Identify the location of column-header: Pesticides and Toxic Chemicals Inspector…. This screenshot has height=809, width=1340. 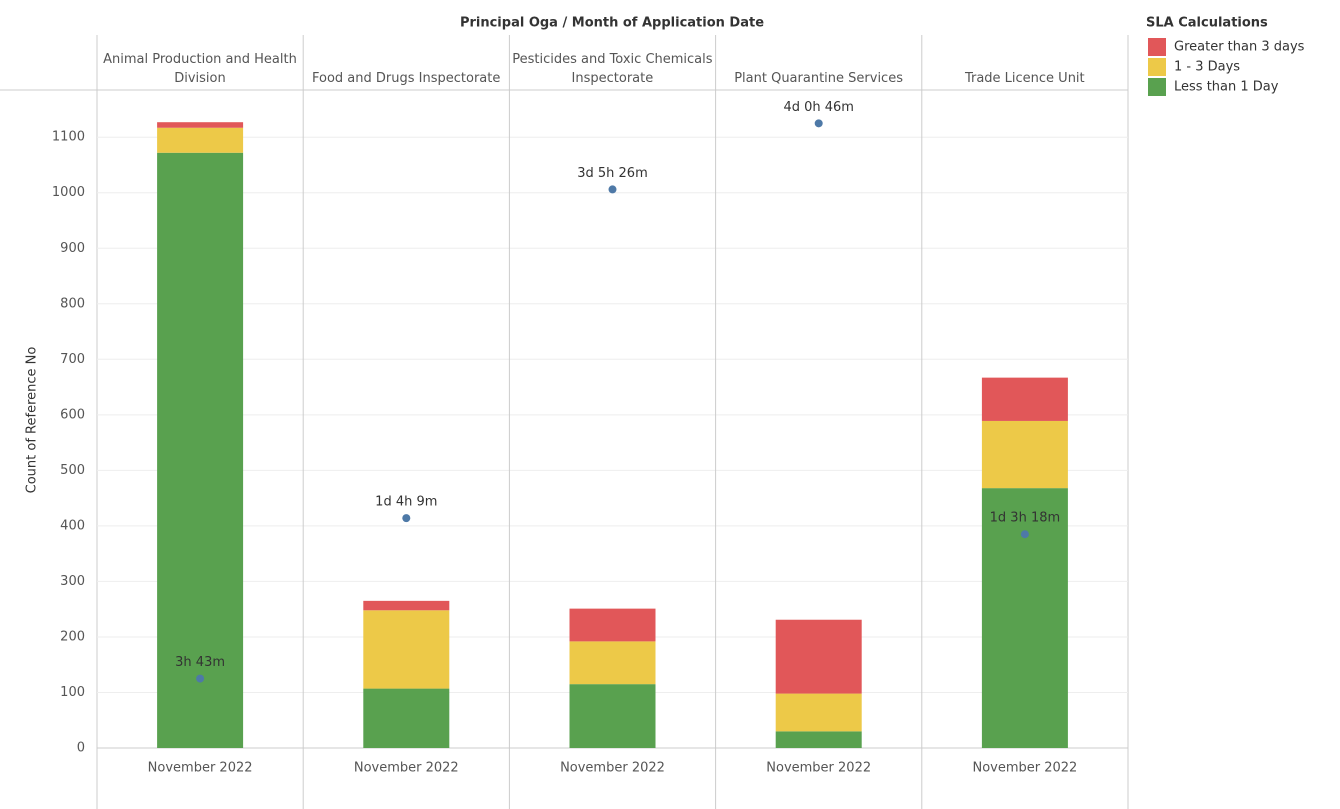
(612, 69).